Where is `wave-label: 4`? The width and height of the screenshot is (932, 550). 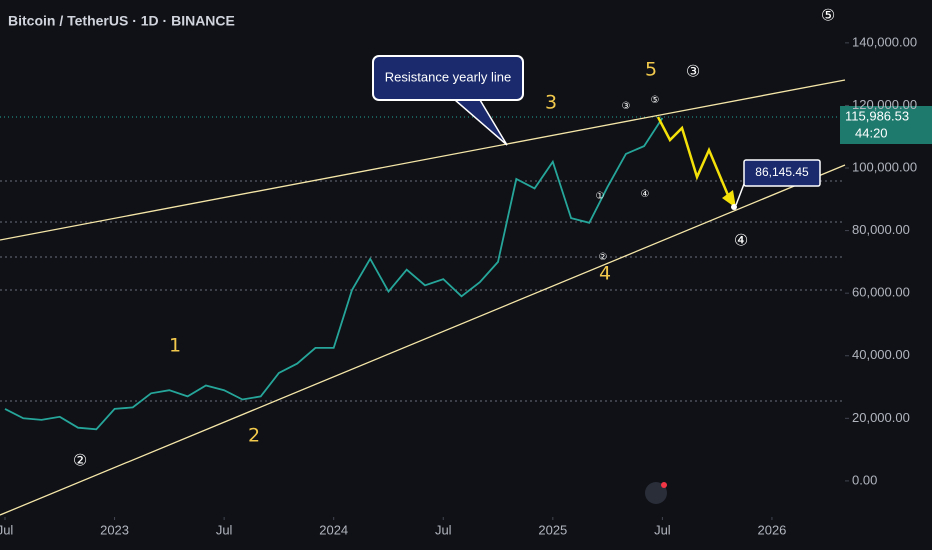
wave-label: 4 is located at coordinates (605, 274).